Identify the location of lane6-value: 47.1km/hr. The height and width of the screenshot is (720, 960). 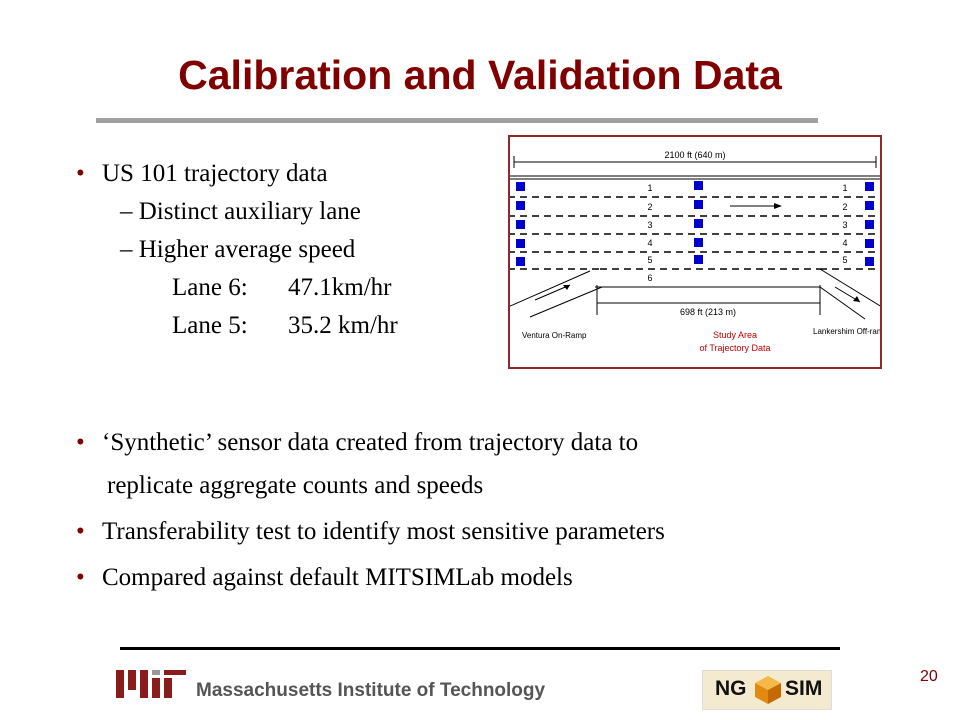
(340, 287).